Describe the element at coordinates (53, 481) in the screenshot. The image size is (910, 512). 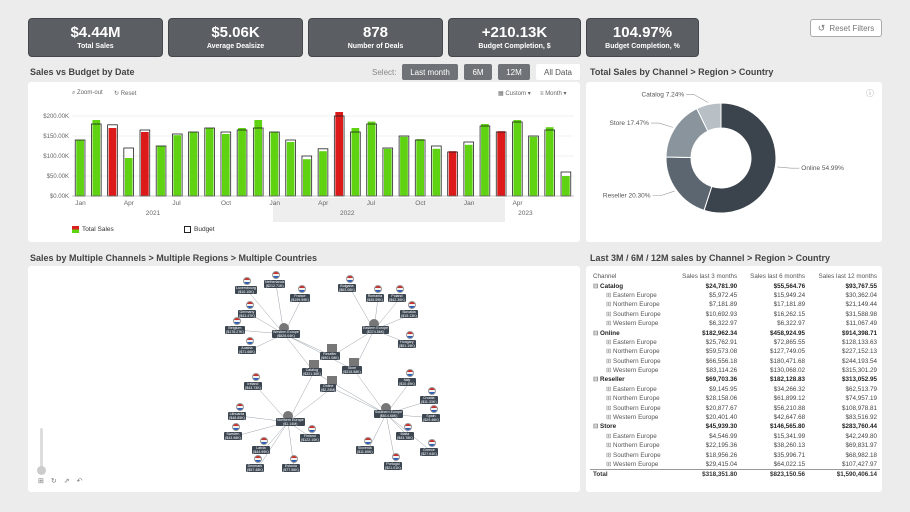
I see `refresh-icon: ↻` at that location.